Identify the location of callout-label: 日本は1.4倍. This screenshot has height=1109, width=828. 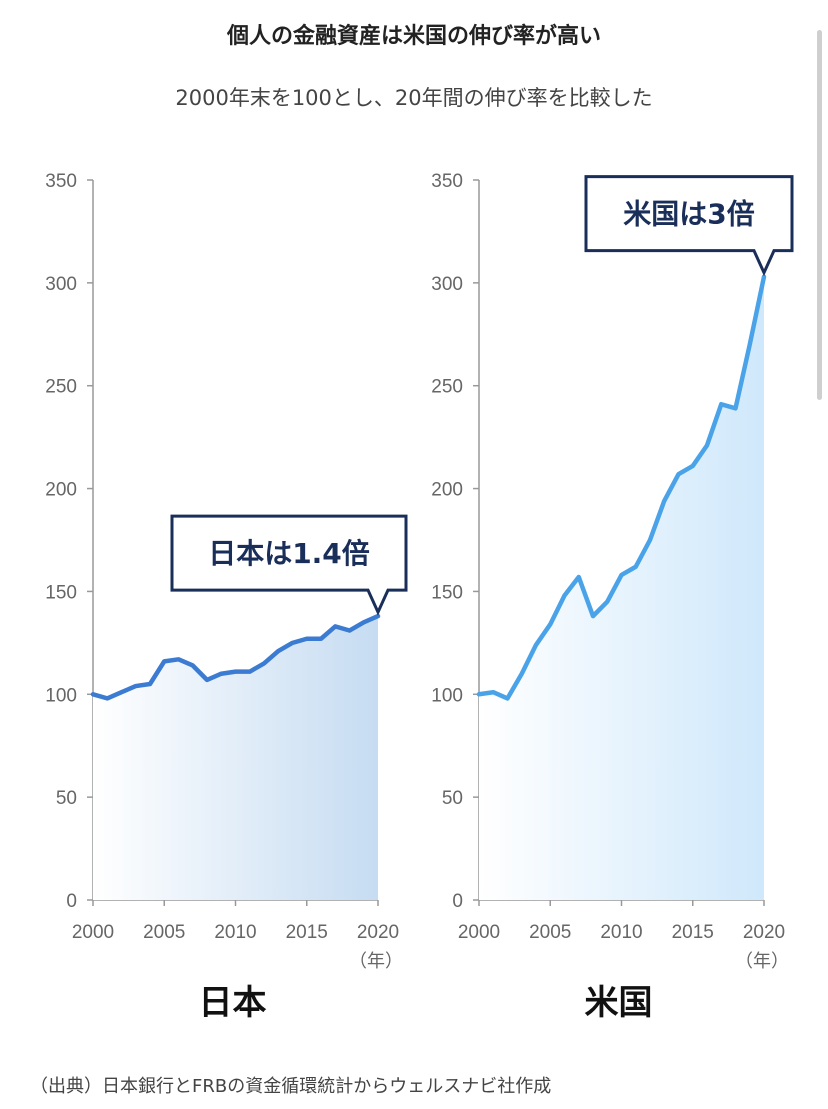
(289, 553).